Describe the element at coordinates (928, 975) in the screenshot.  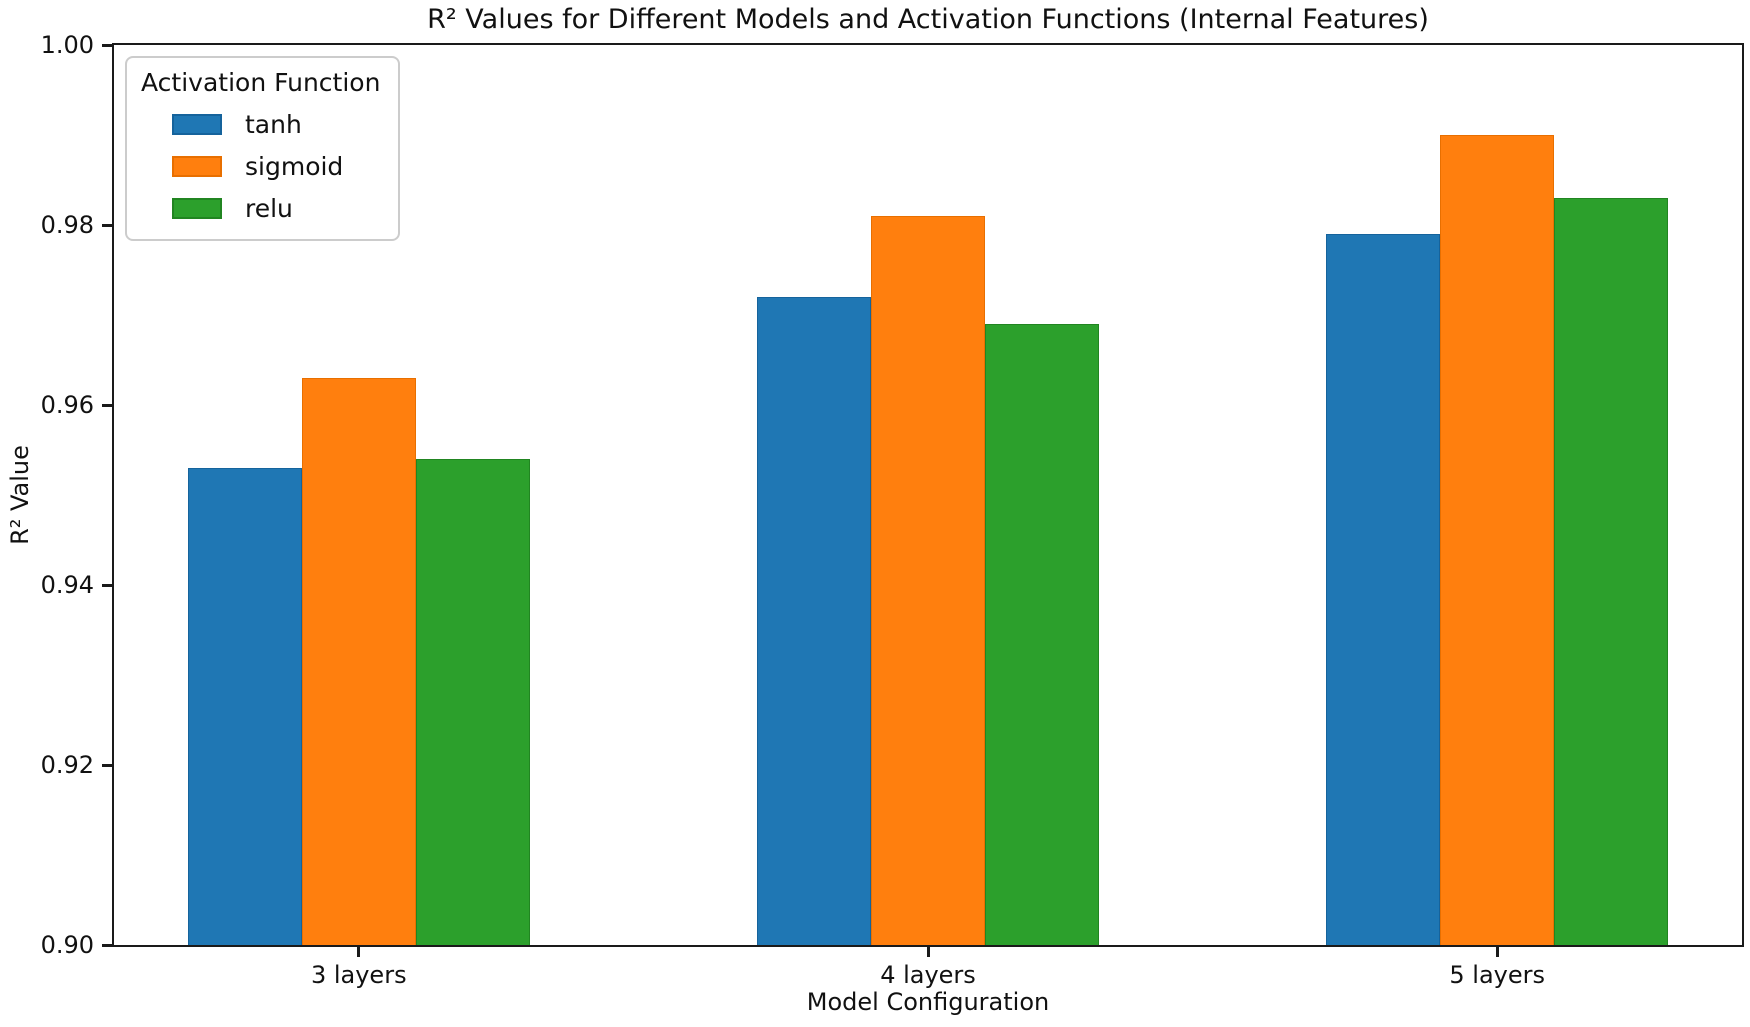
I see `x-tick-label: 4 layers` at that location.